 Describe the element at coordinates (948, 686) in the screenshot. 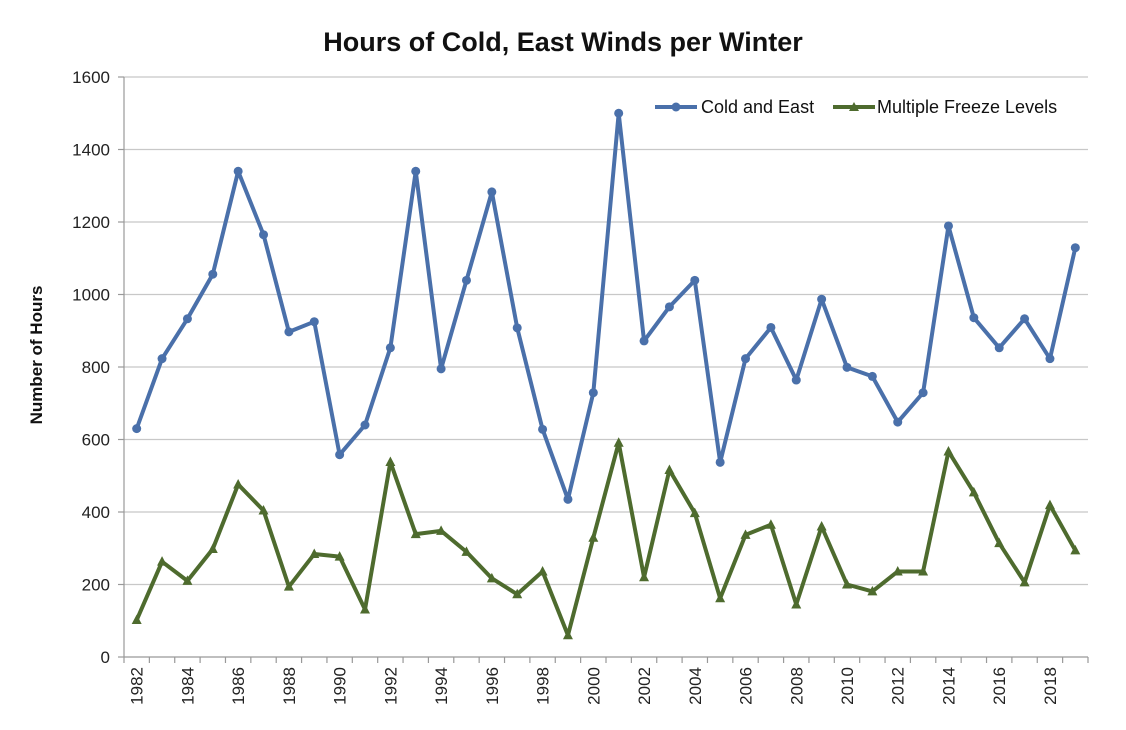

I see `x-tick-label: 2014` at that location.